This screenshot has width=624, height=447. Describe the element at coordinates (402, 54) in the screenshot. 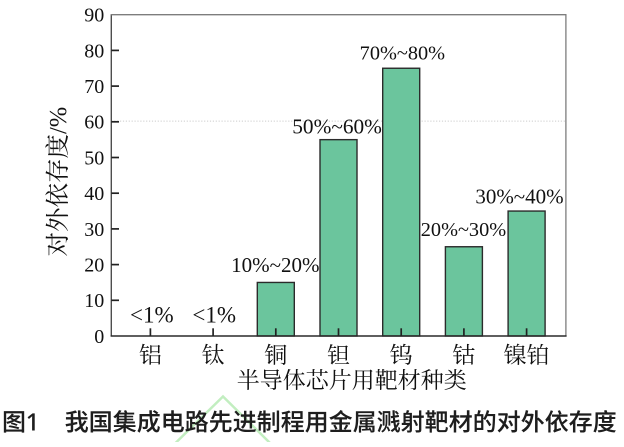

I see `svg-text: 70%~80%` at that location.